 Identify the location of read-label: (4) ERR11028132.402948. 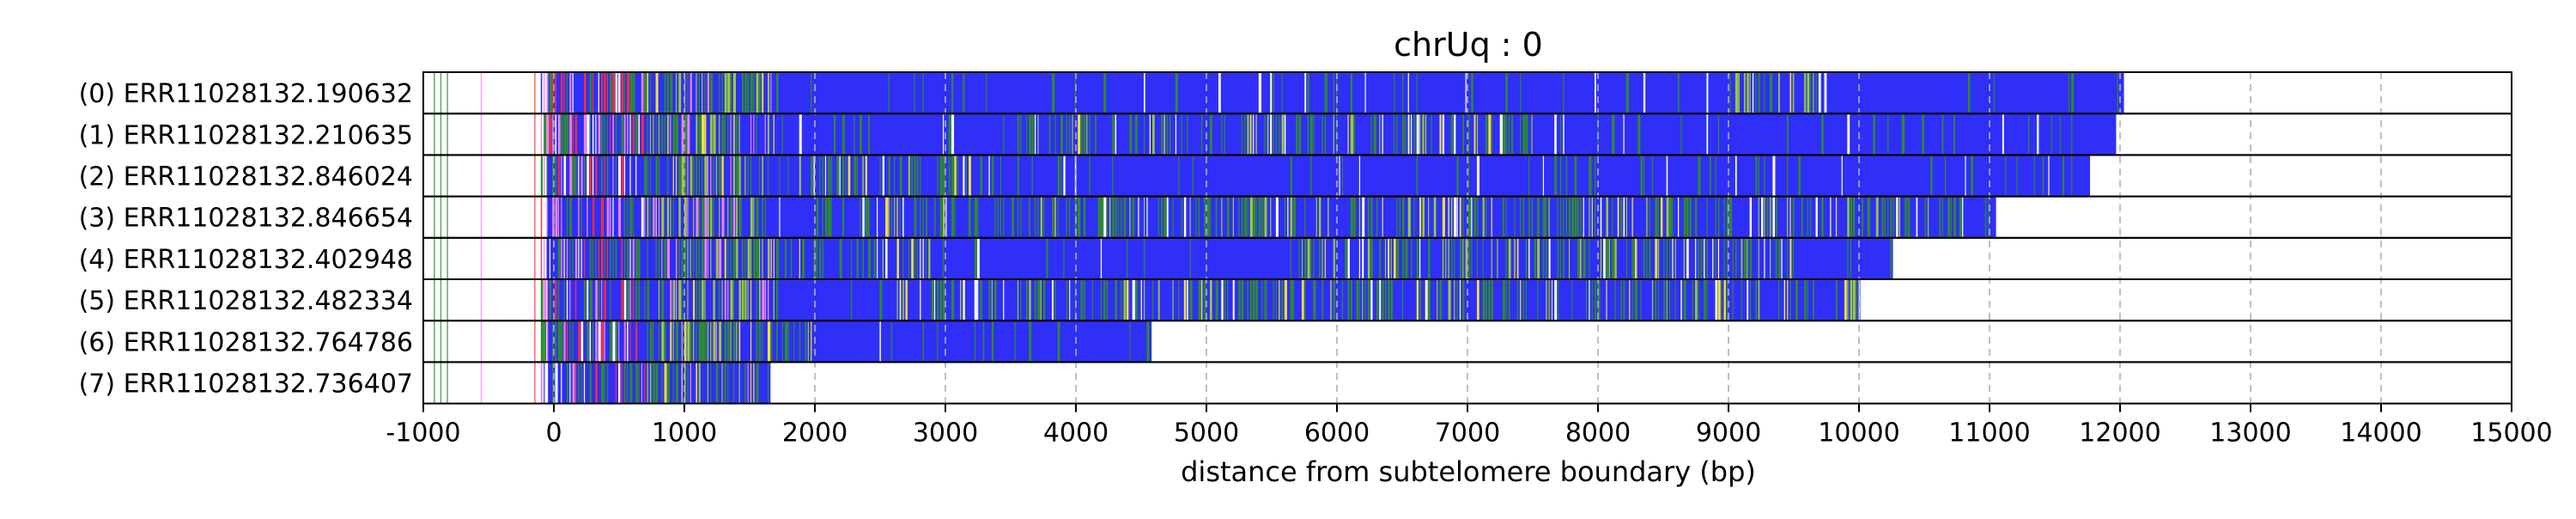
(246, 260).